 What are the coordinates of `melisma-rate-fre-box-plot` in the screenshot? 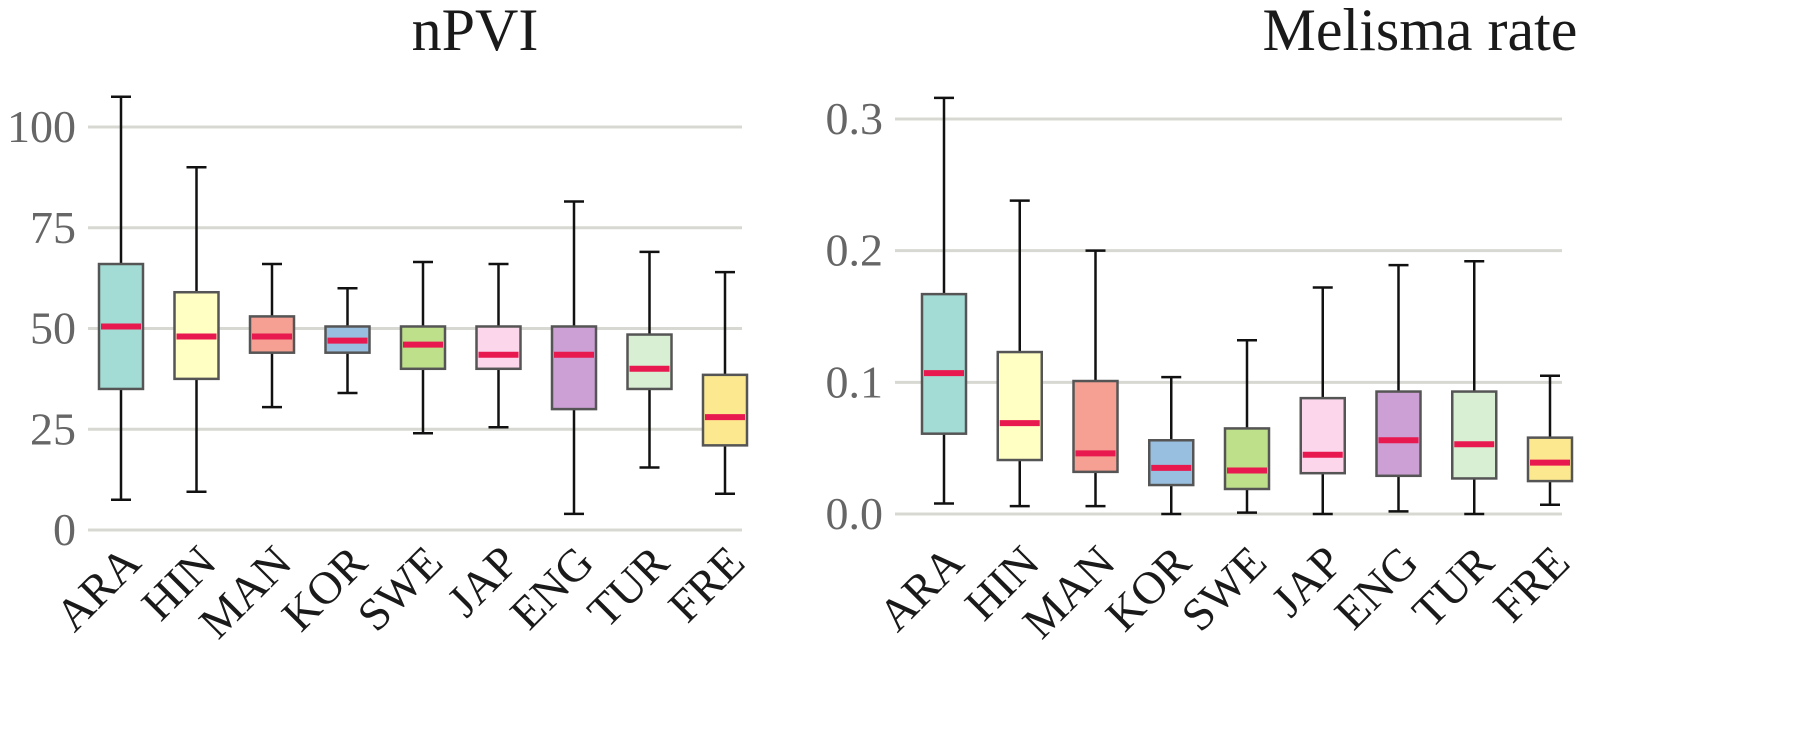 It's located at (1550, 440).